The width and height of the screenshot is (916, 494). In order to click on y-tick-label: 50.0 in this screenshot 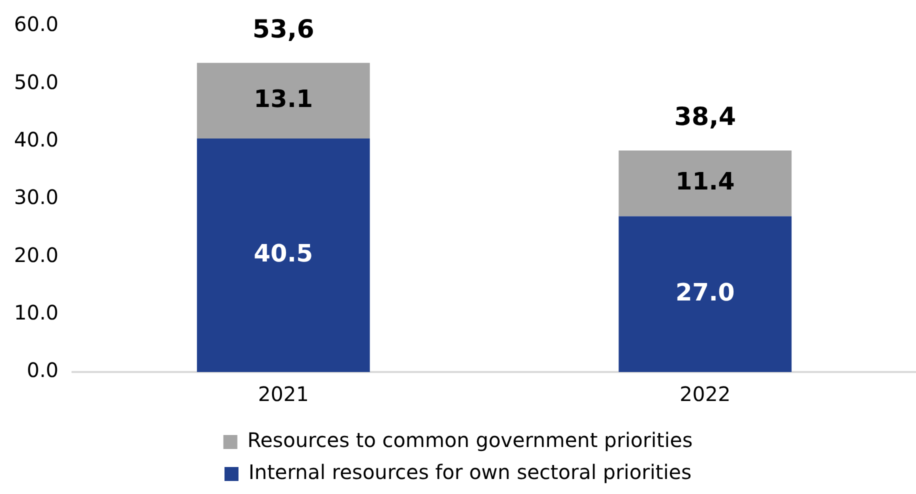, I will do `click(36, 82)`.